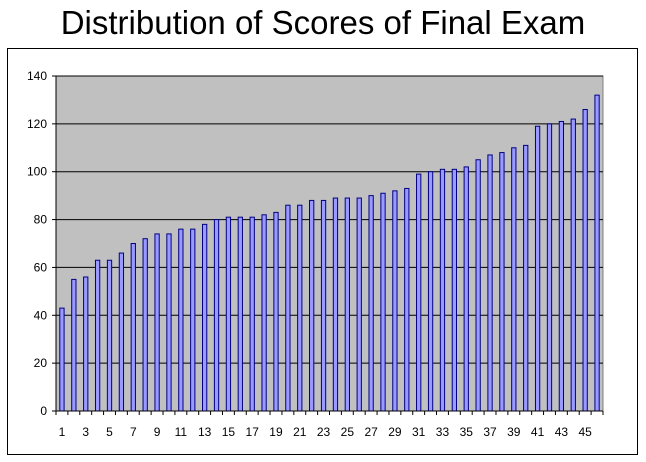 The image size is (646, 462). What do you see at coordinates (41, 363) in the screenshot?
I see `y-tick-label: 20` at bounding box center [41, 363].